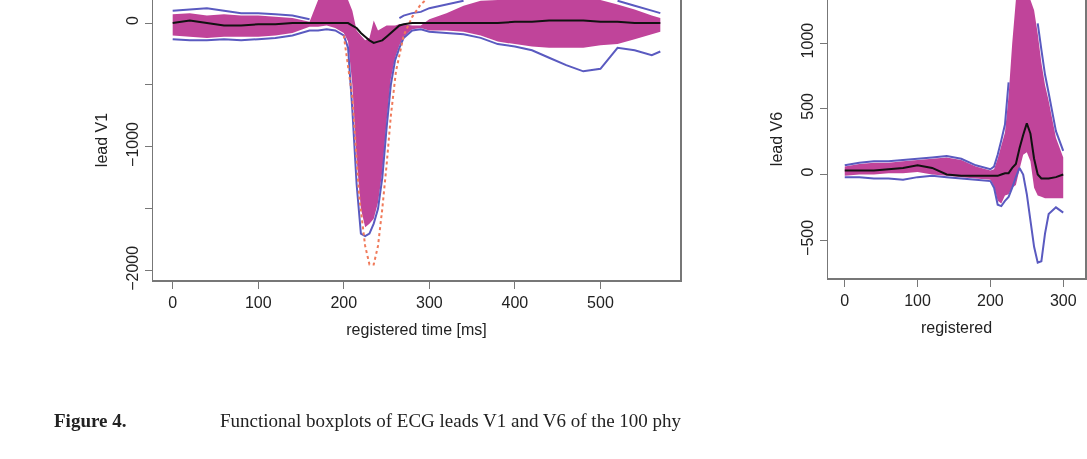  Describe the element at coordinates (808, 106) in the screenshot. I see `y-tick-label: 500` at that location.